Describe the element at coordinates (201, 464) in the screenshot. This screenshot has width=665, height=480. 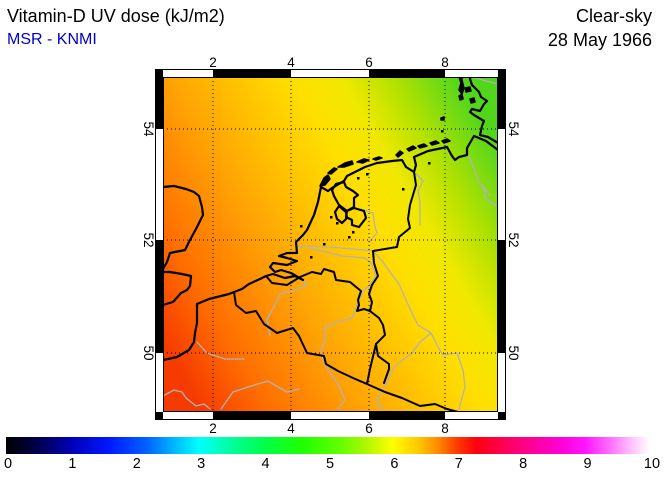
I see `colorbar-tick-label: 3` at that location.